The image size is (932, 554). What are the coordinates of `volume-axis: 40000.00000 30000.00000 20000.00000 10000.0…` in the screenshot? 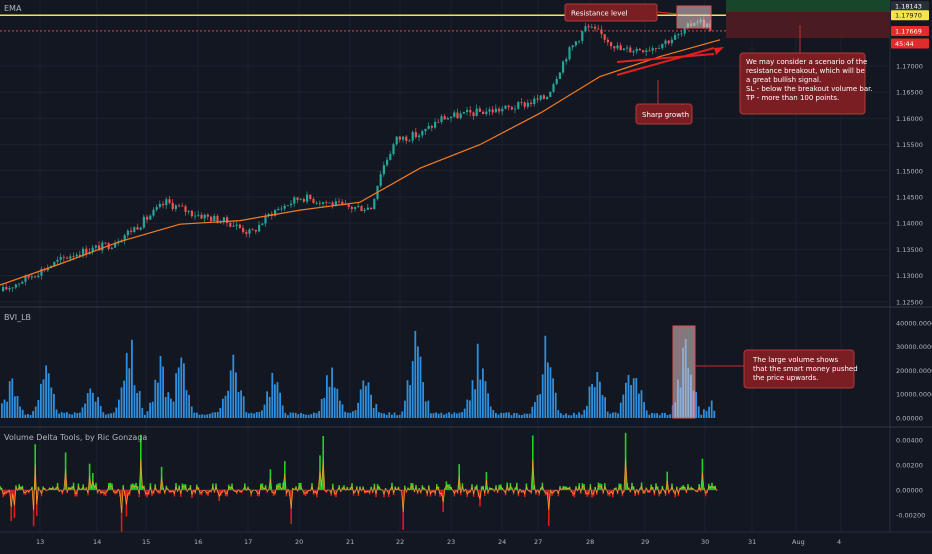 It's located at (914, 370).